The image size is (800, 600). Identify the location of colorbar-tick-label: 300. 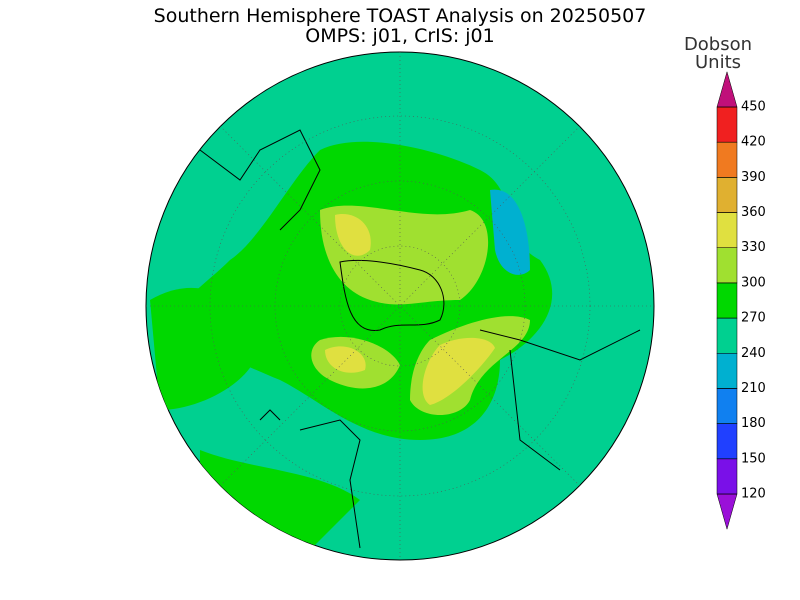
(753, 282).